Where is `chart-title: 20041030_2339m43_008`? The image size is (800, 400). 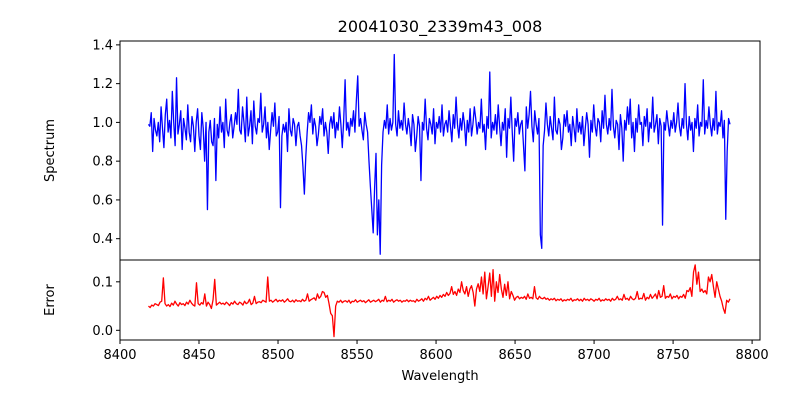
chart-title: 20041030_2339m43_008 is located at coordinates (440, 27).